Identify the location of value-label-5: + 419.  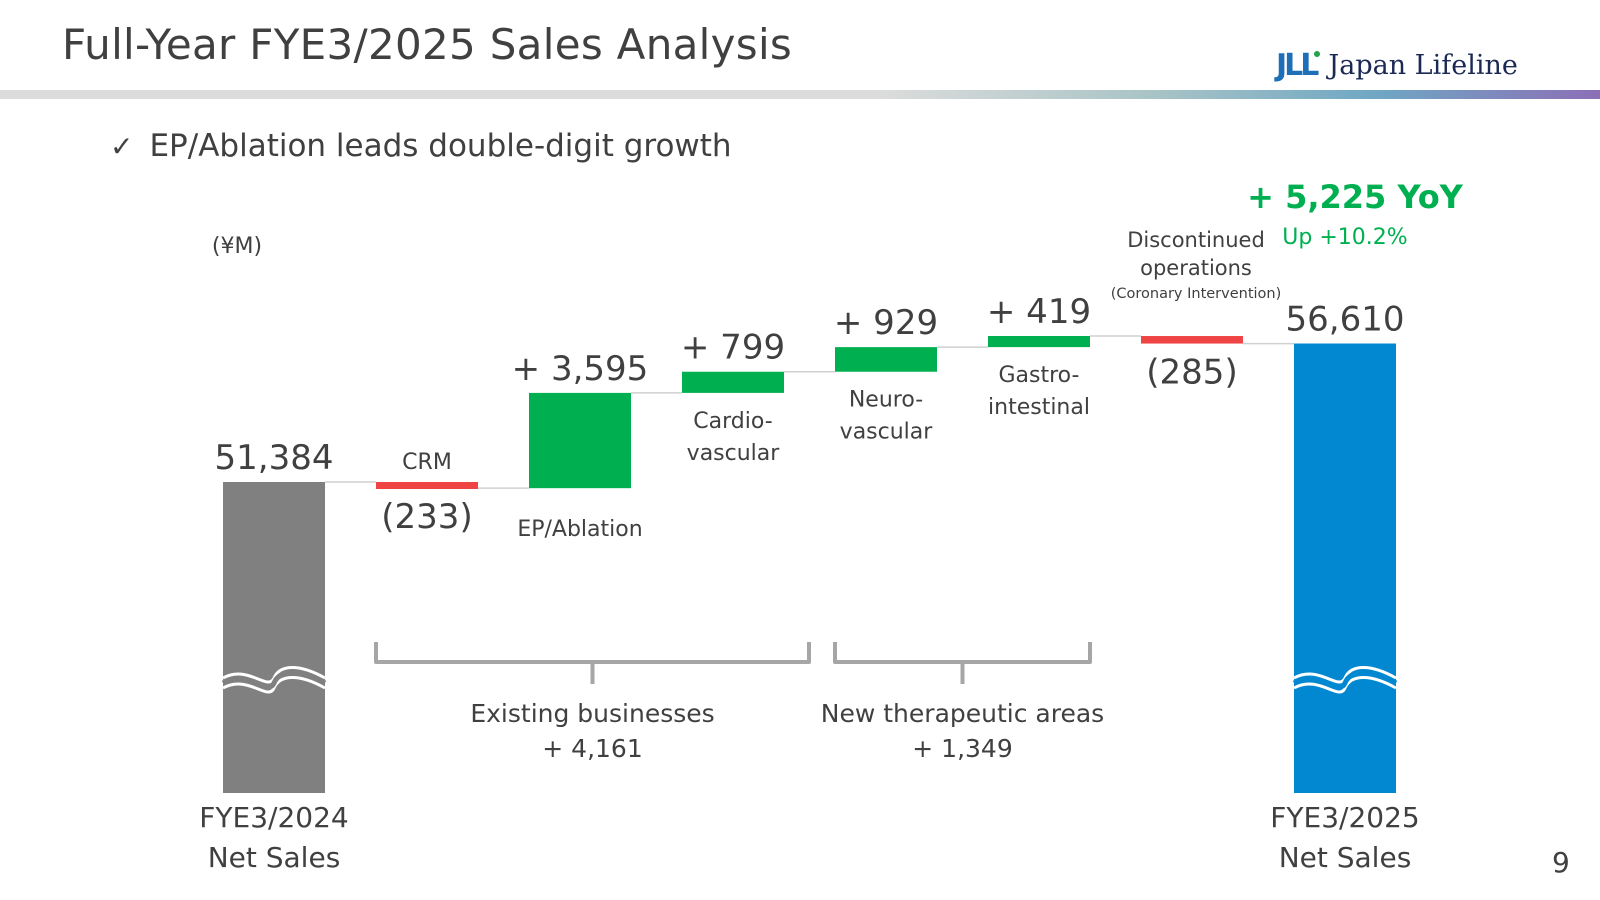
(1039, 312).